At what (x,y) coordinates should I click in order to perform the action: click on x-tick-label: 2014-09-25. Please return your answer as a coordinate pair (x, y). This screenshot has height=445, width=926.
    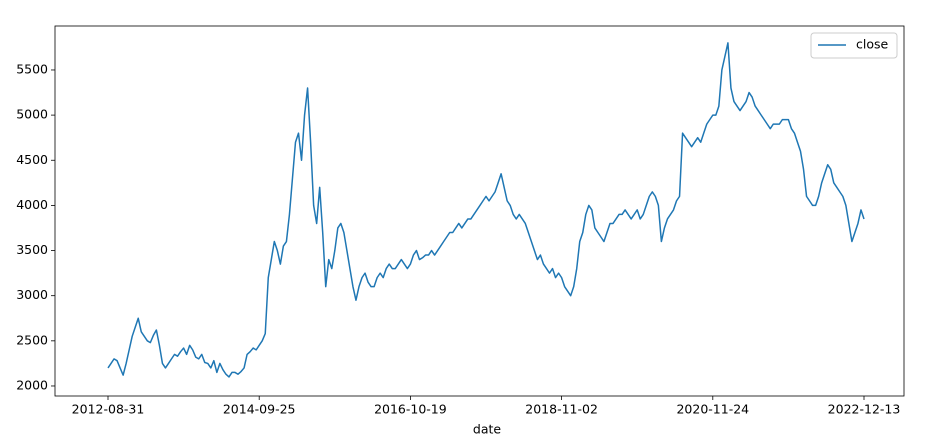
    Looking at the image, I should click on (259, 409).